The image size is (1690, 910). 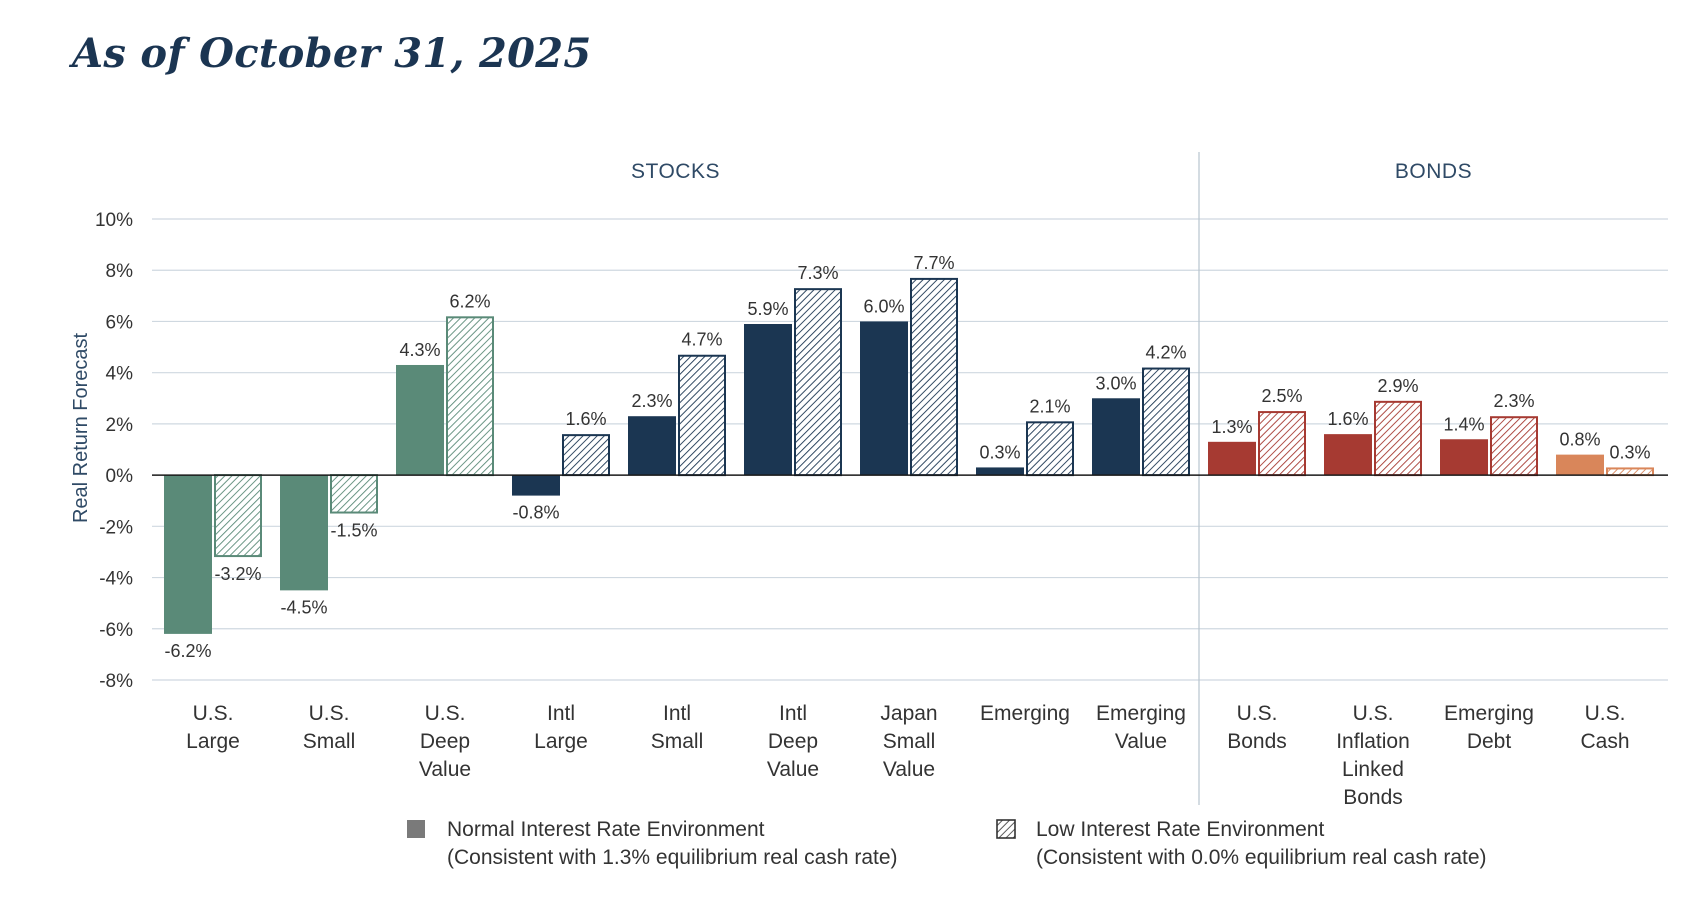 What do you see at coordinates (817, 273) in the screenshot?
I see `data-label-low: 7.3%` at bounding box center [817, 273].